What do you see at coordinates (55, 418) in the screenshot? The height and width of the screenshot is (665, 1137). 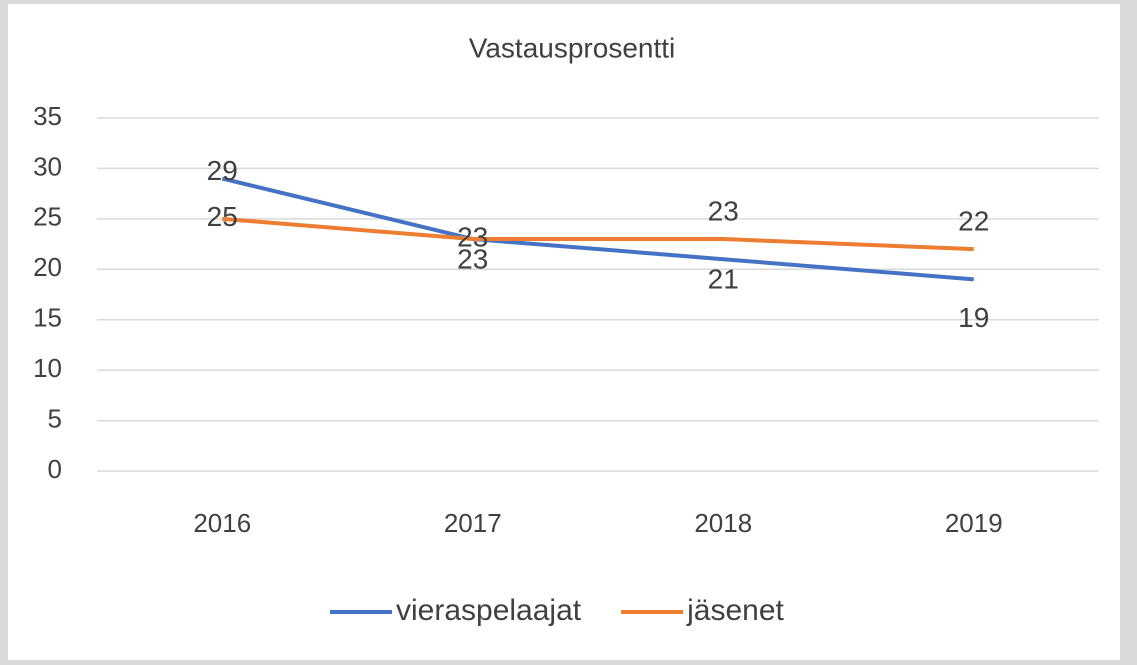 I see `y-tick-label: 5` at bounding box center [55, 418].